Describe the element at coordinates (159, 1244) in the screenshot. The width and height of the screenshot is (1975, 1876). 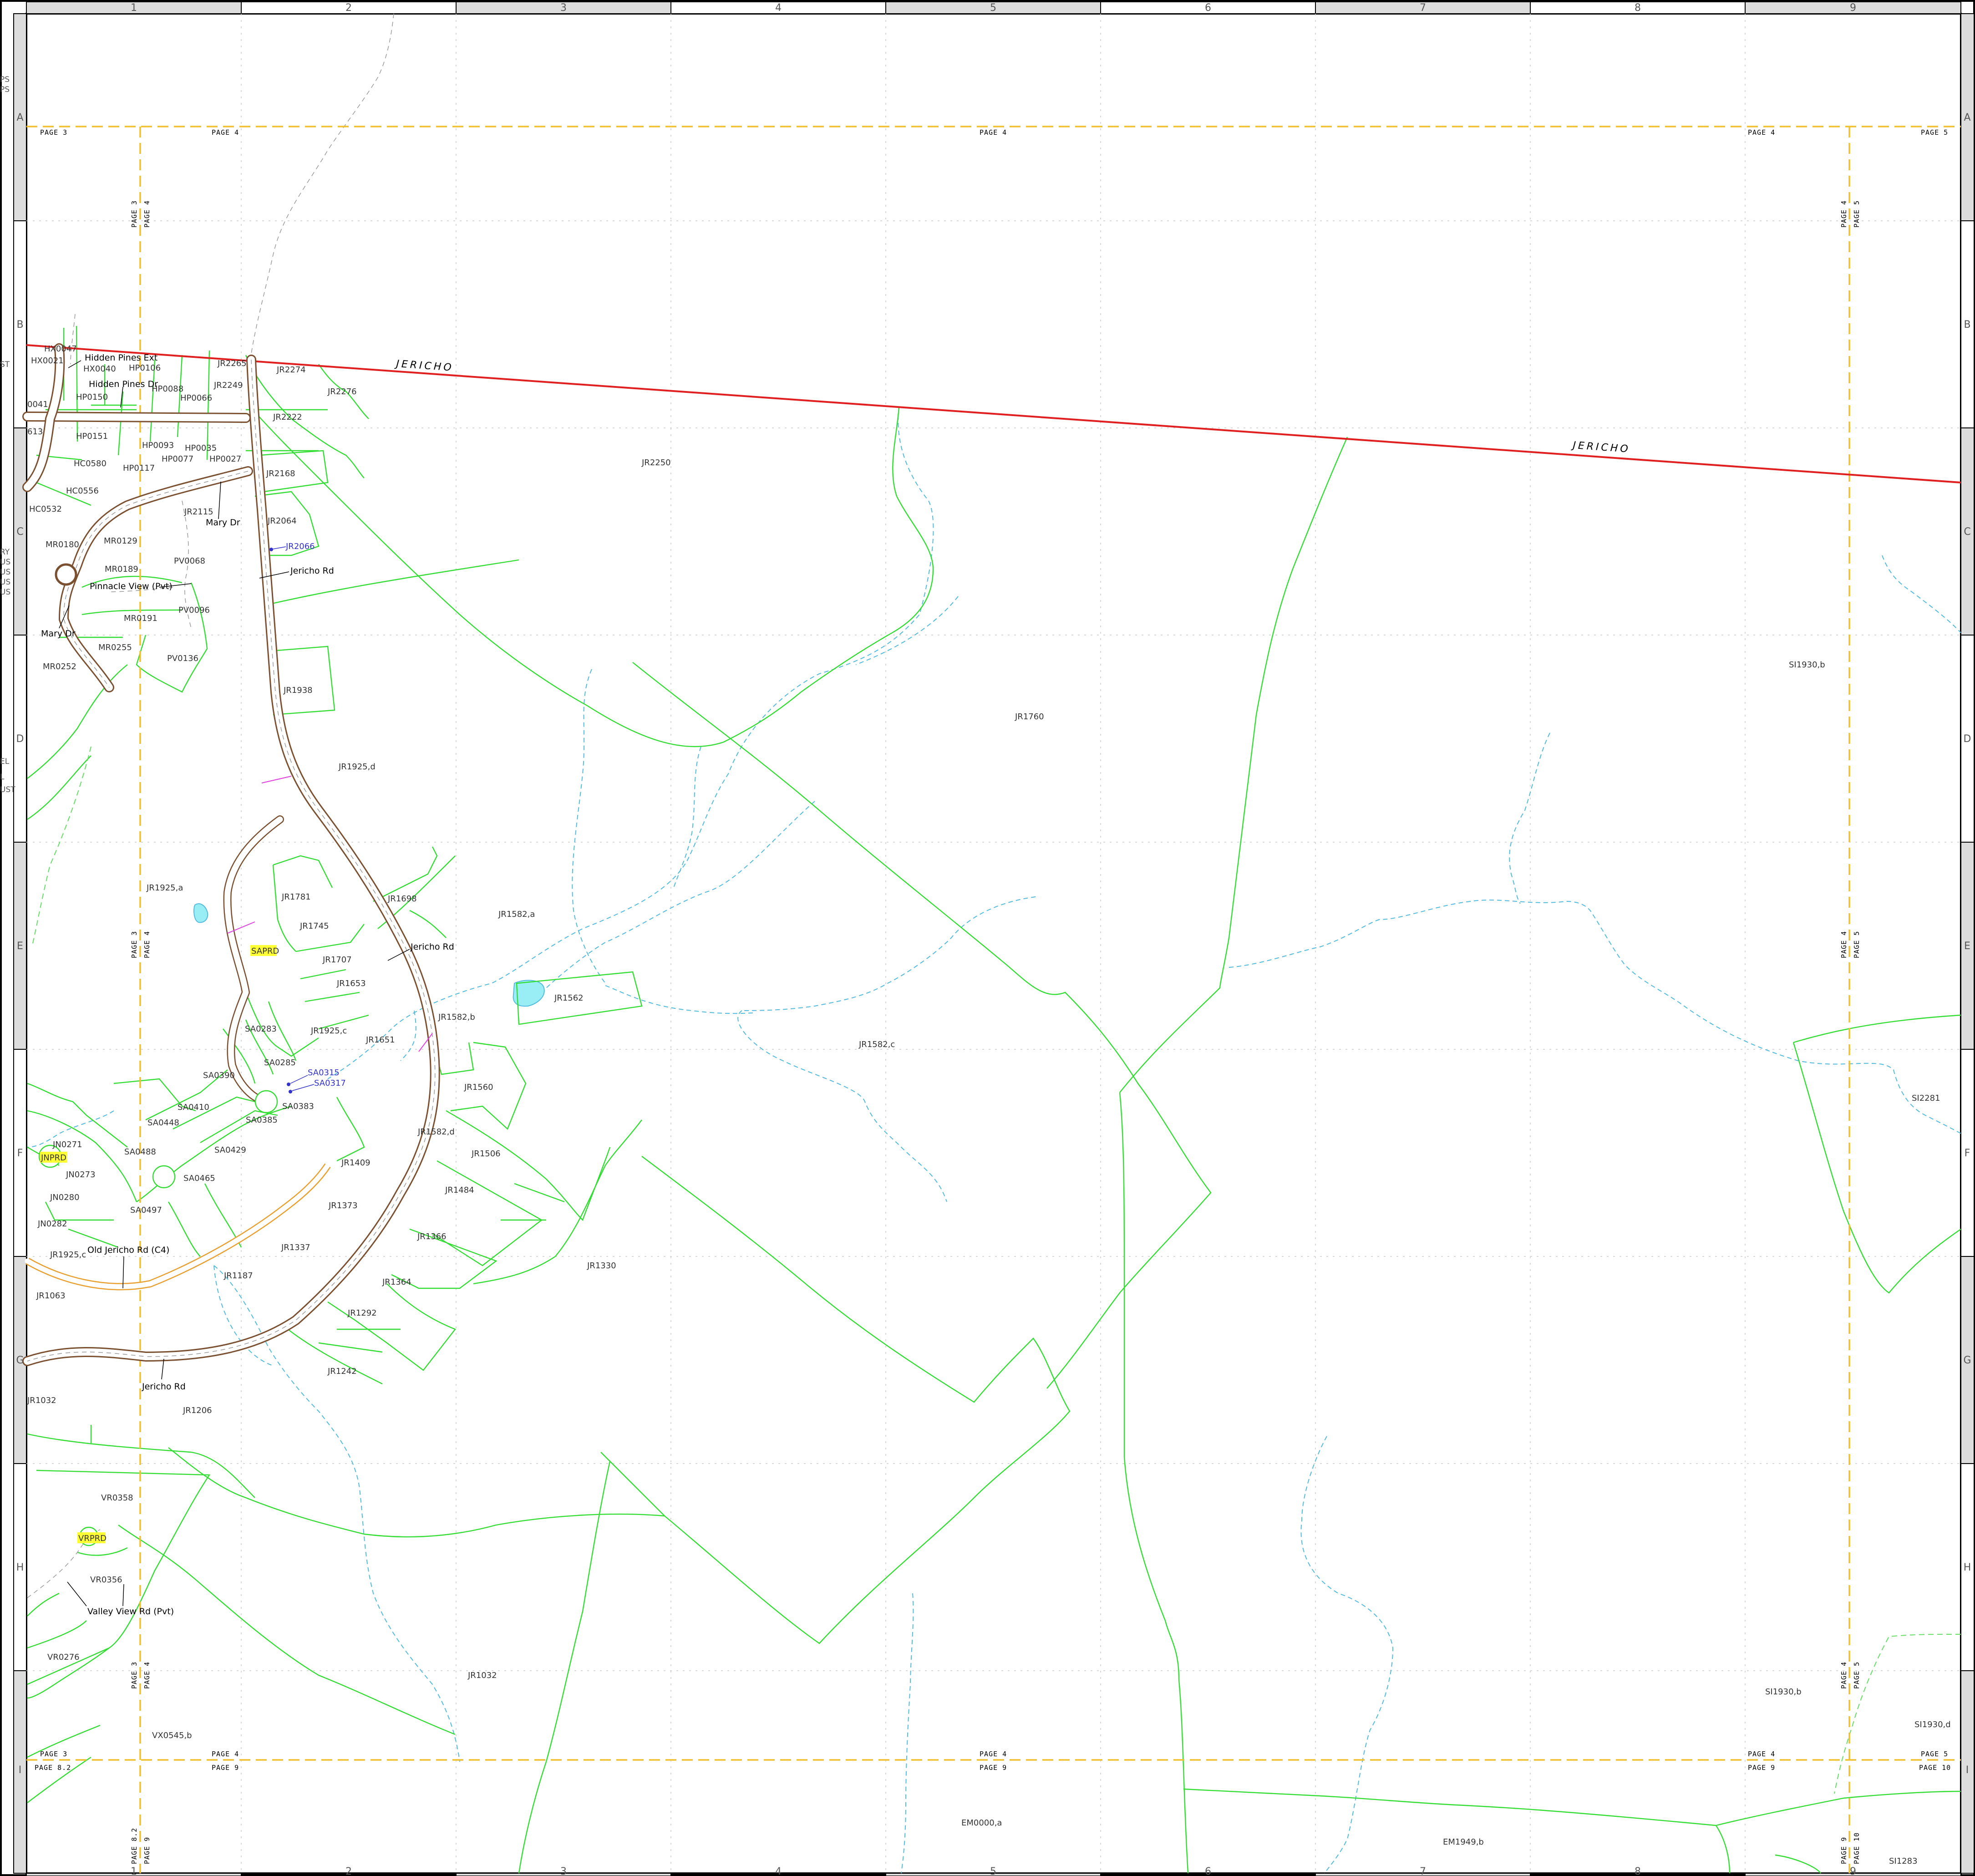
I see `highlighted-labels: SAPRD JNPRD VRPRD` at that location.